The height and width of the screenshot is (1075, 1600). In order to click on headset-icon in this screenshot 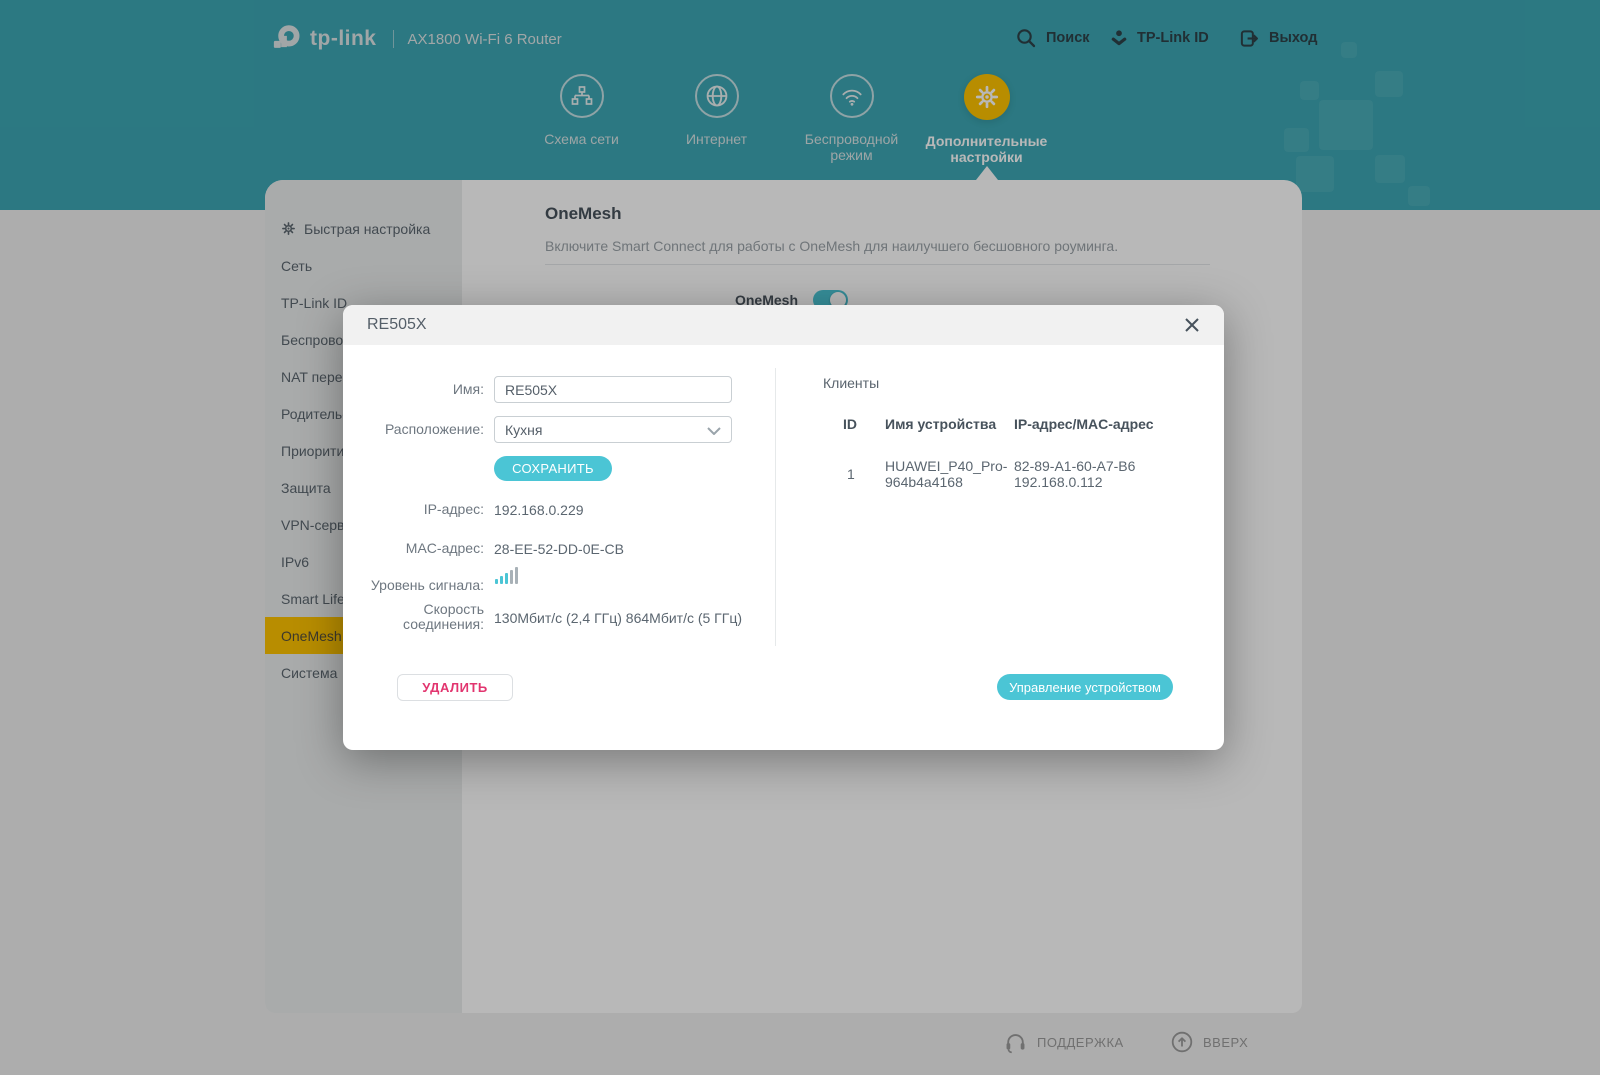, I will do `click(1015, 1044)`.